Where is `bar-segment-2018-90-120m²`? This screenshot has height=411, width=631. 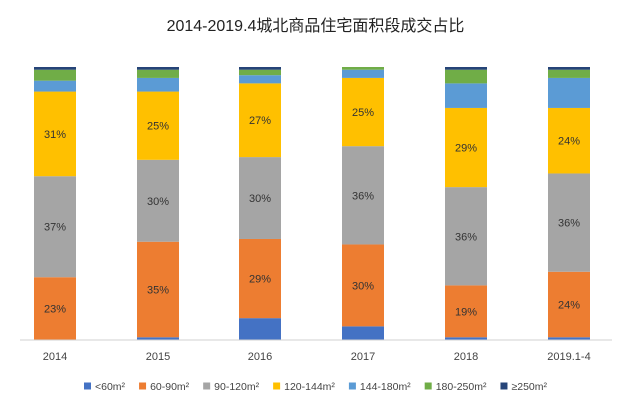
bar-segment-2018-90-120m² is located at coordinates (466, 236).